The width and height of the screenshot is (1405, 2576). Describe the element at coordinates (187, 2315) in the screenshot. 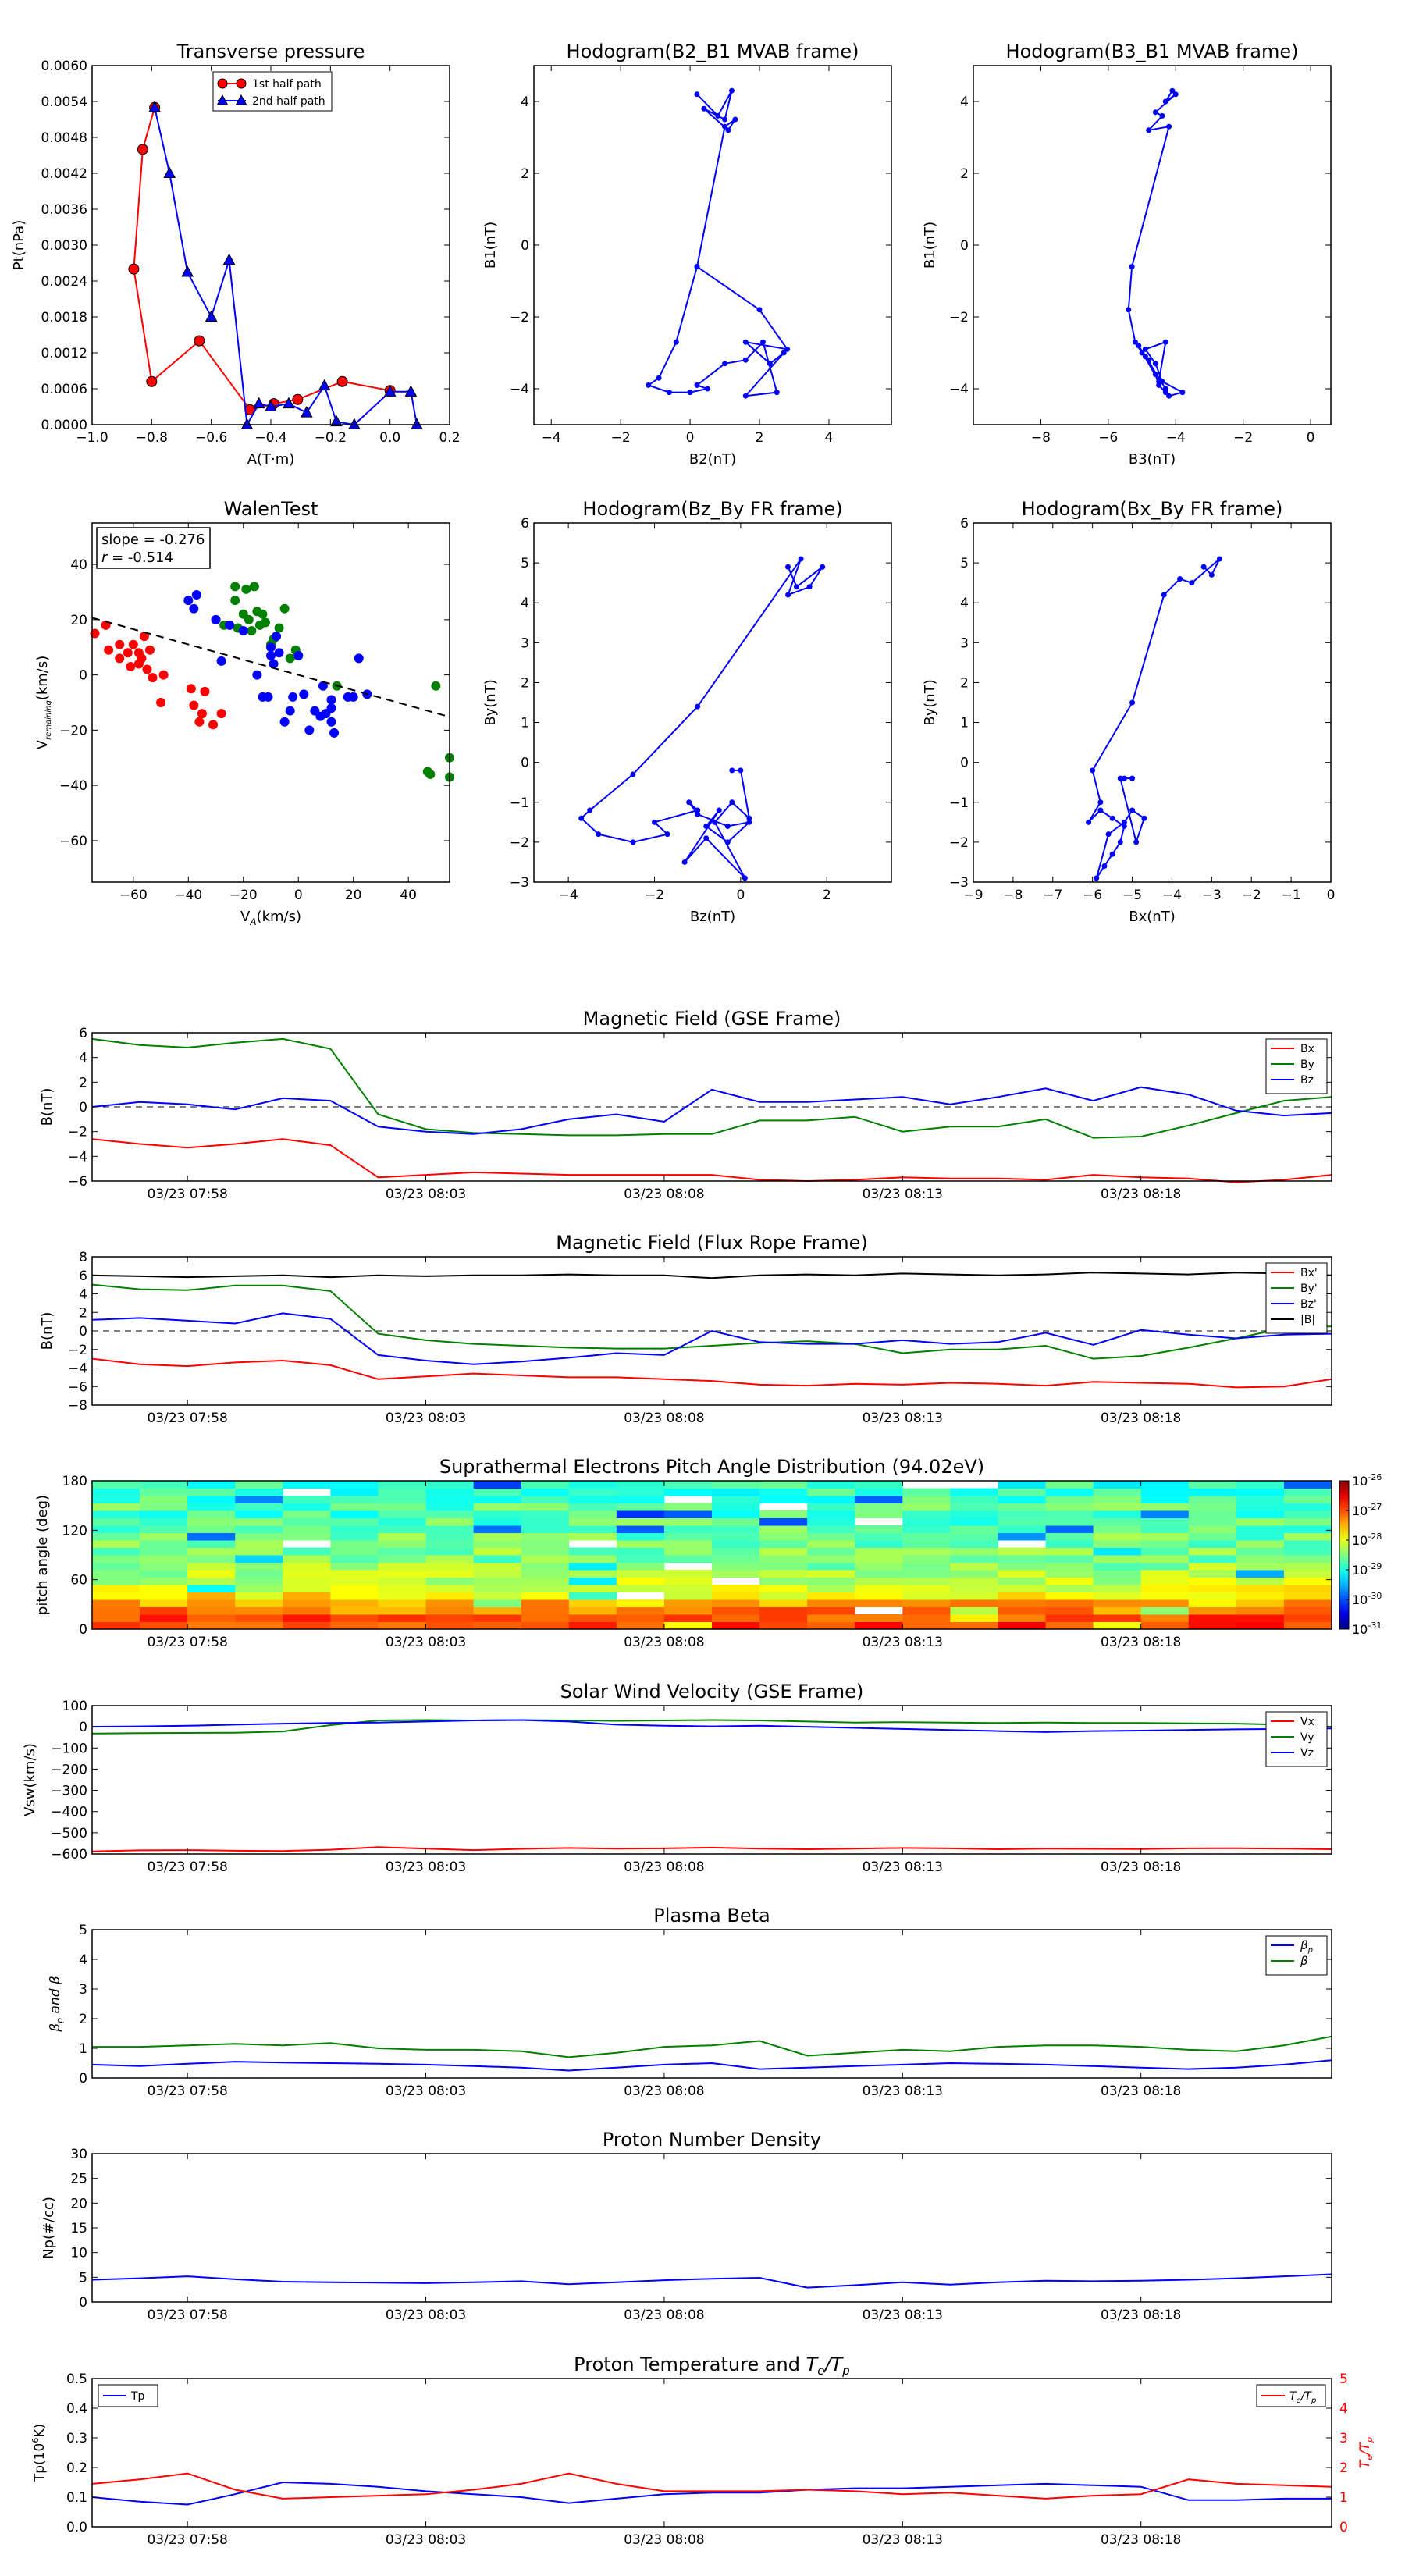

I see `np-xtick-label: 03/23 07:58` at that location.